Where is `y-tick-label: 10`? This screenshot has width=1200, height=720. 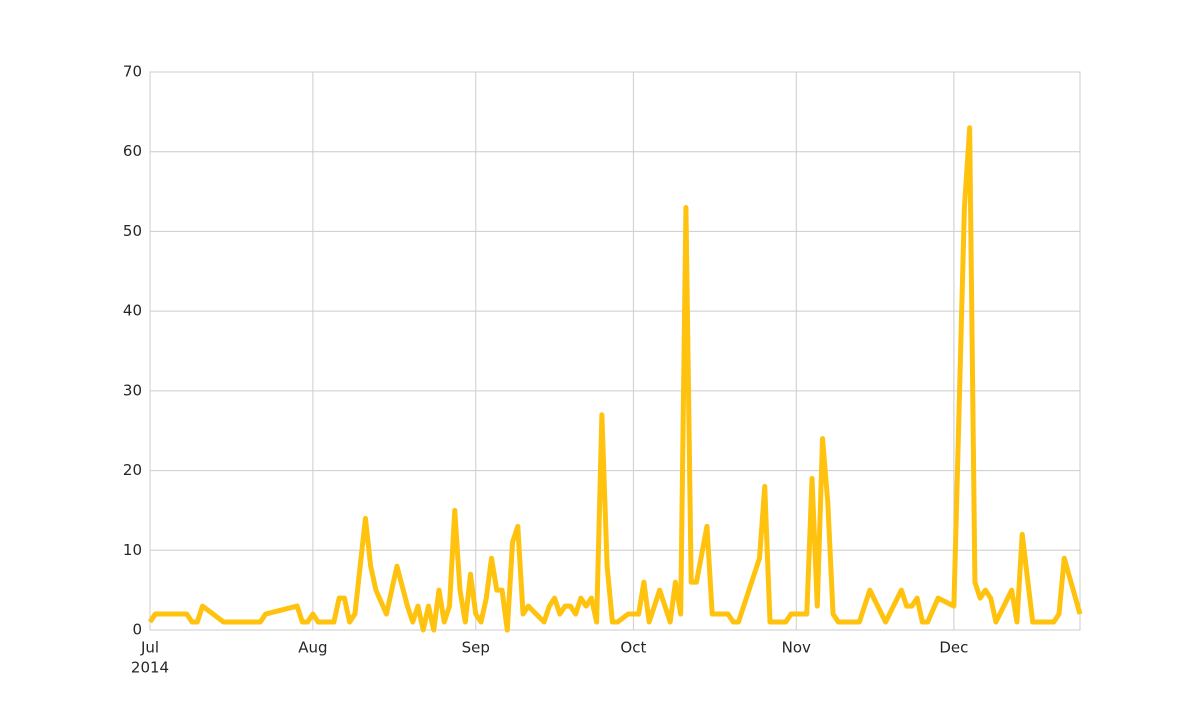 y-tick-label: 10 is located at coordinates (132, 550).